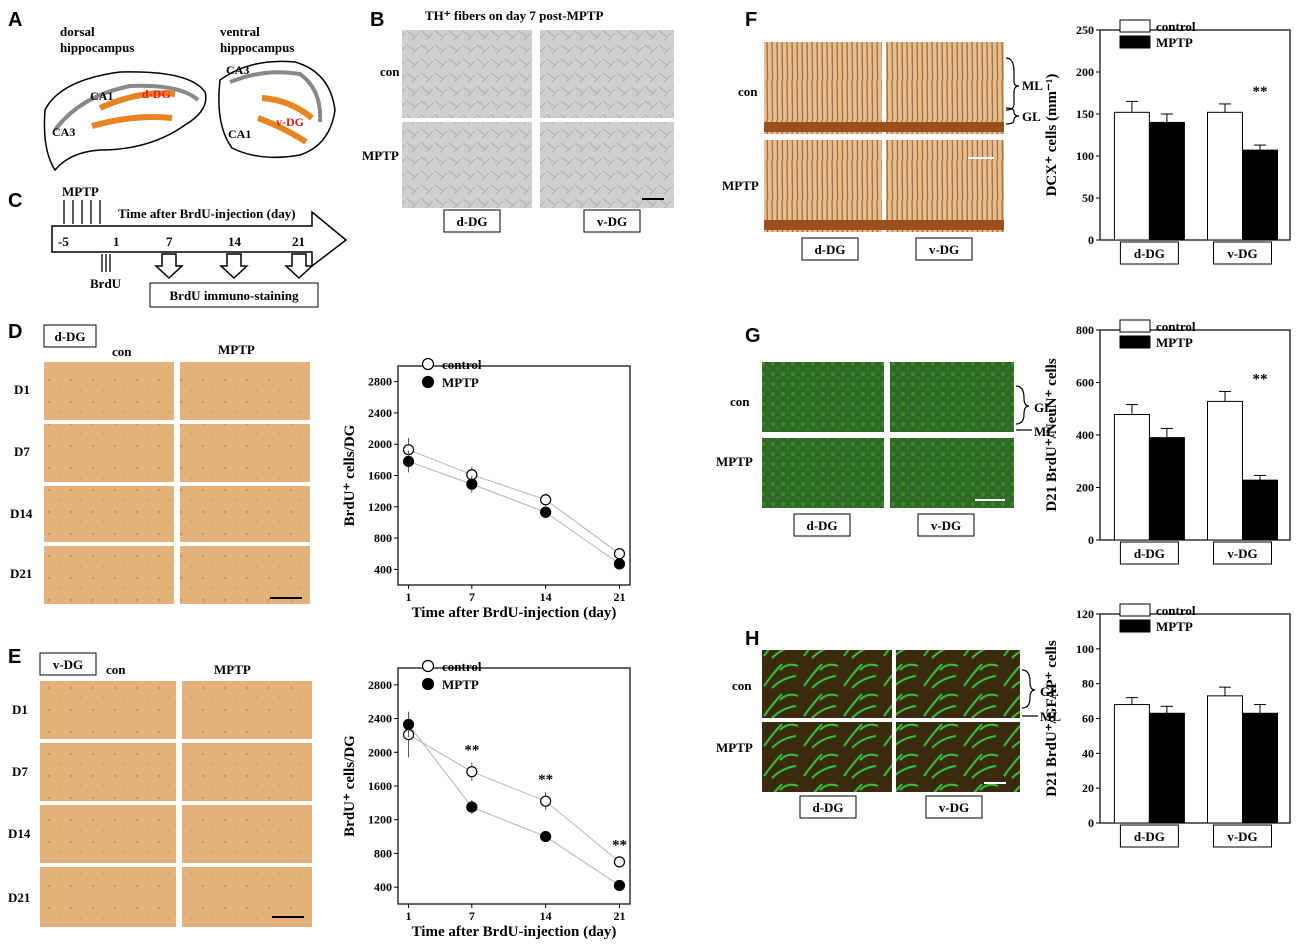 Image resolution: width=1300 pixels, height=949 pixels. What do you see at coordinates (460, 684) in the screenshot?
I see `e-line-legend-label-1: MPTP` at bounding box center [460, 684].